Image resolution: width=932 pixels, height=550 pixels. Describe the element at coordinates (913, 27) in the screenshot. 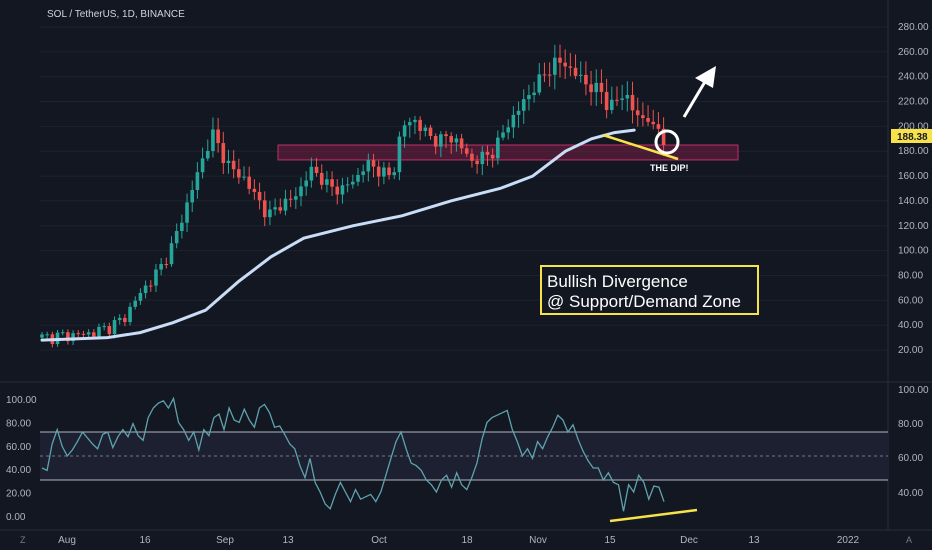

I see `price-tick-0: 280.00` at that location.